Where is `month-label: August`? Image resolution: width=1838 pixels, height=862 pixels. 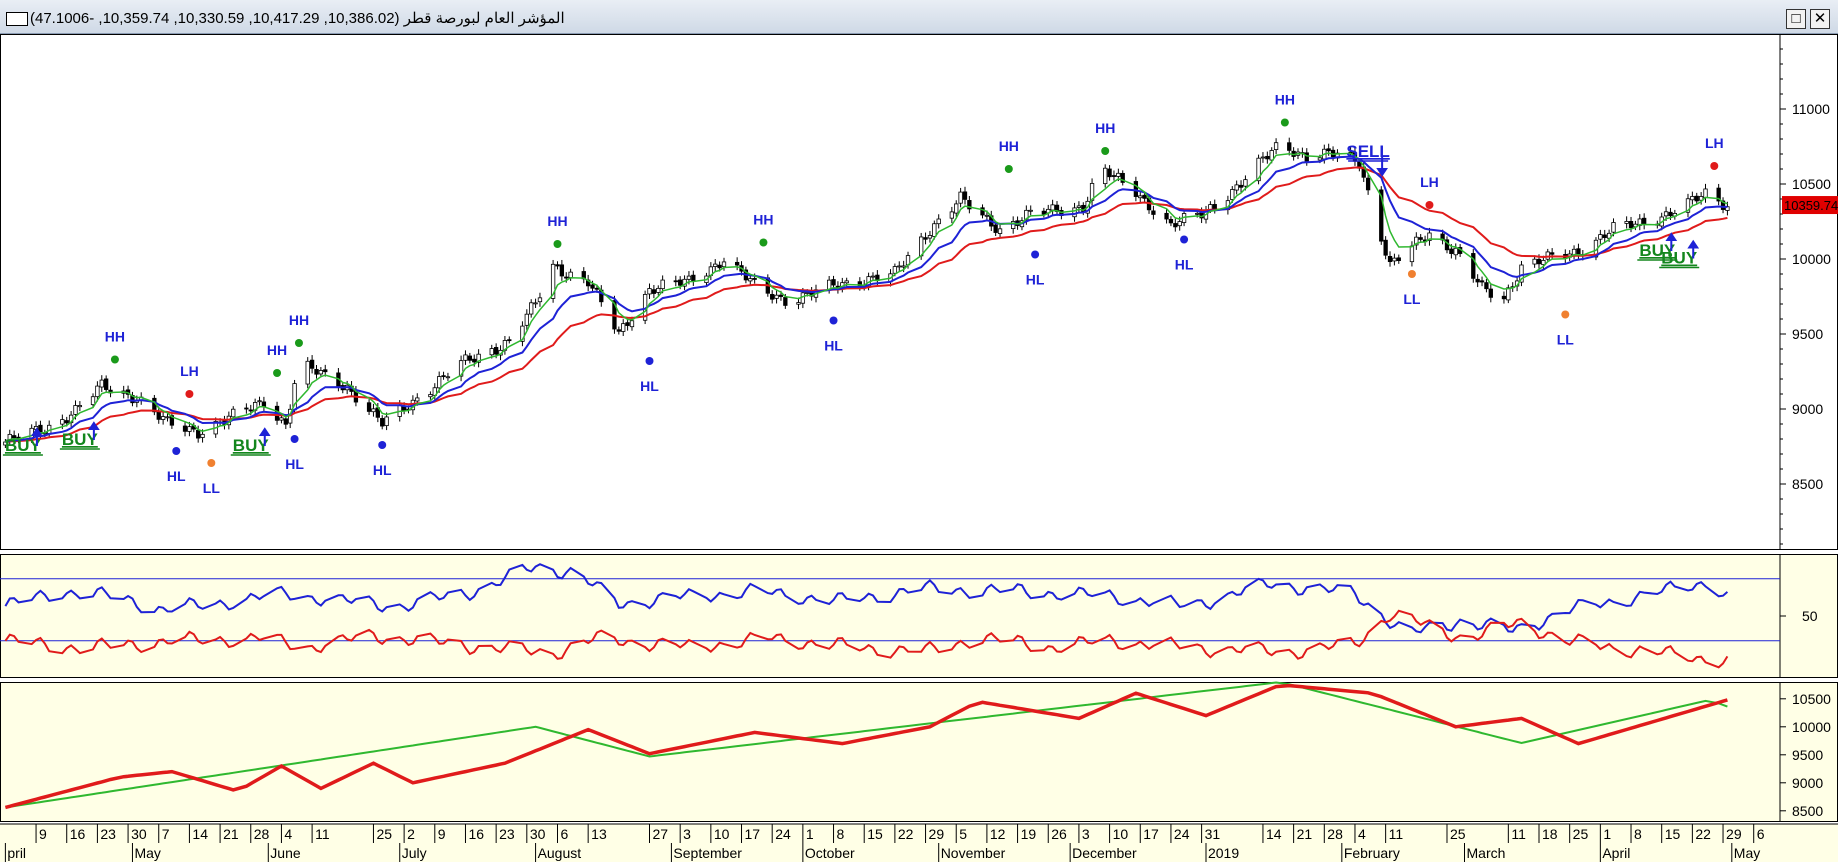 month-label: August is located at coordinates (560, 853).